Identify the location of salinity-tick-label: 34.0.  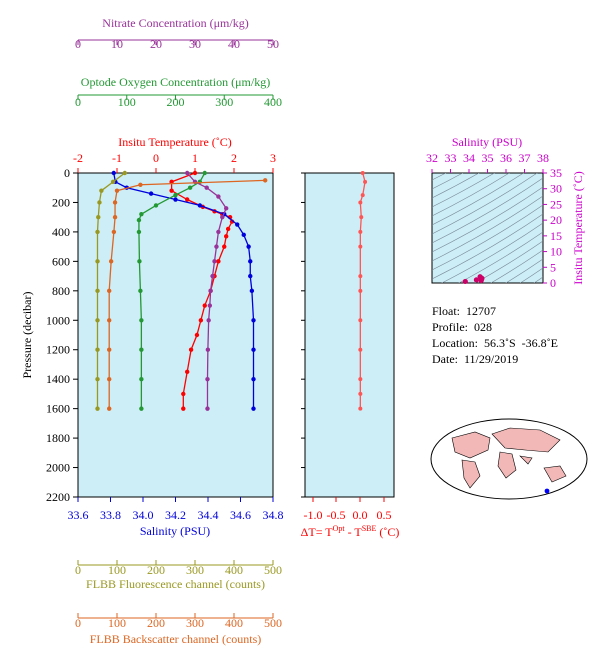
(143, 515).